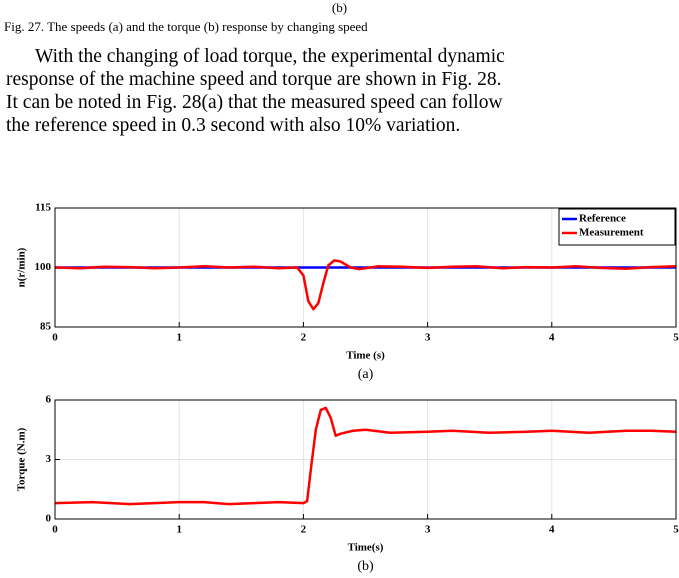 The image size is (679, 578). What do you see at coordinates (365, 566) in the screenshot?
I see `panel-label: (b)` at bounding box center [365, 566].